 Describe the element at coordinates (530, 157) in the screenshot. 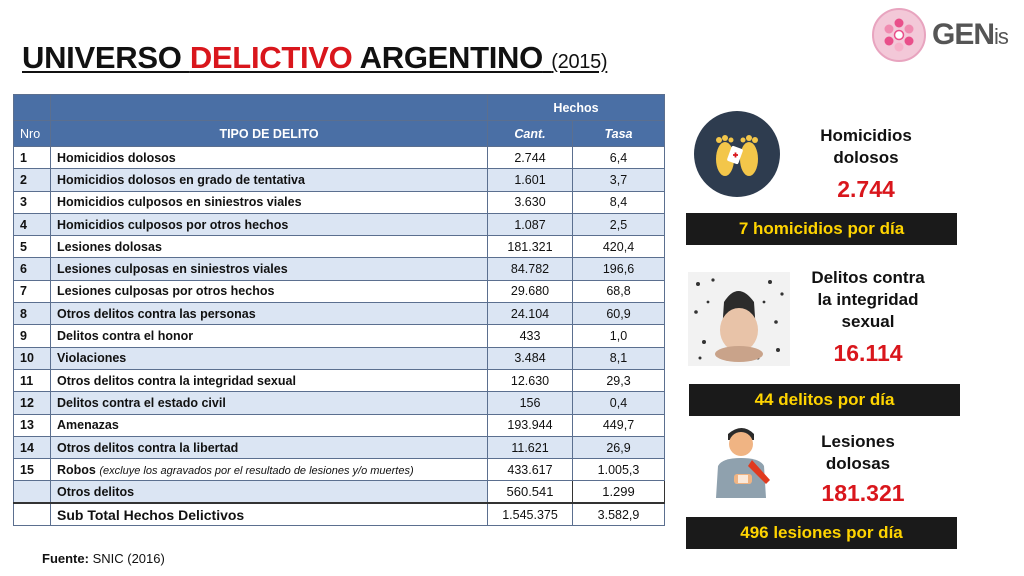

I see `row-cant: 2.744` at that location.